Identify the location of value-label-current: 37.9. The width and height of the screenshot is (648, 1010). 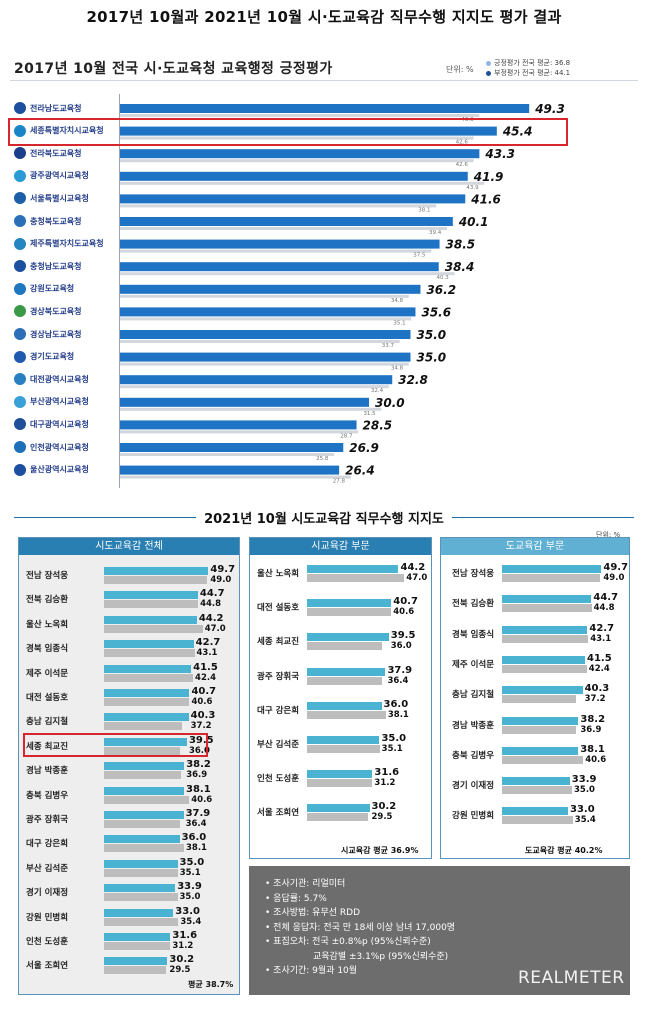
(400, 670).